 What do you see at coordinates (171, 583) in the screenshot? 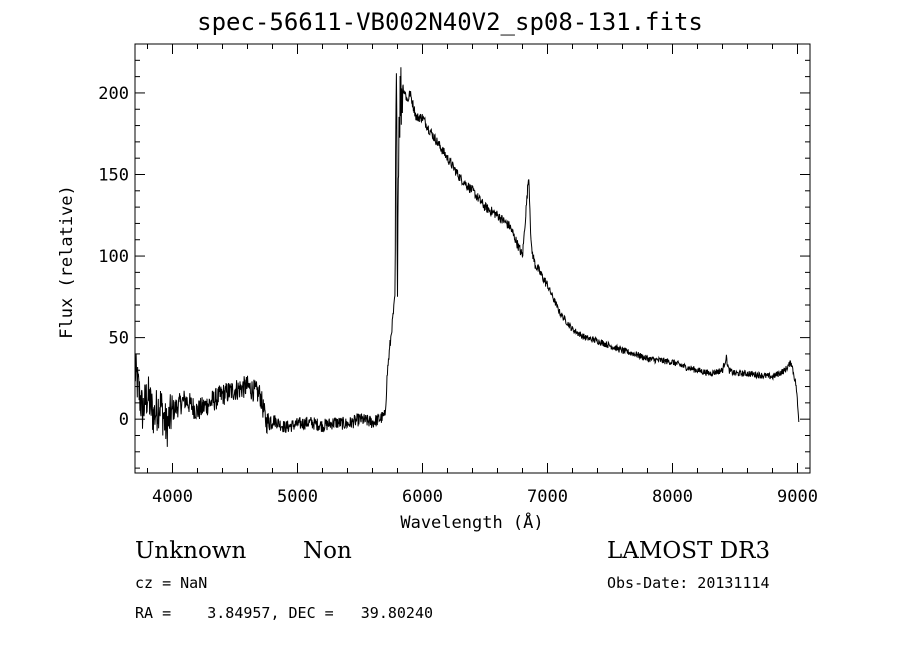
I see `redshift-text: cz = NaN` at bounding box center [171, 583].